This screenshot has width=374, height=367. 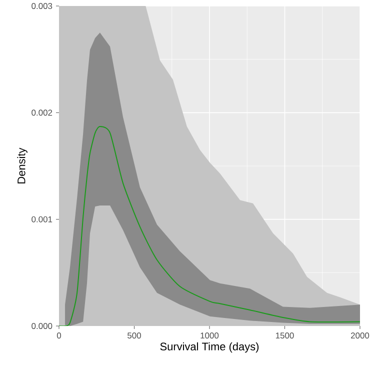 What do you see at coordinates (285, 335) in the screenshot?
I see `x-tick-label: 1500` at bounding box center [285, 335].